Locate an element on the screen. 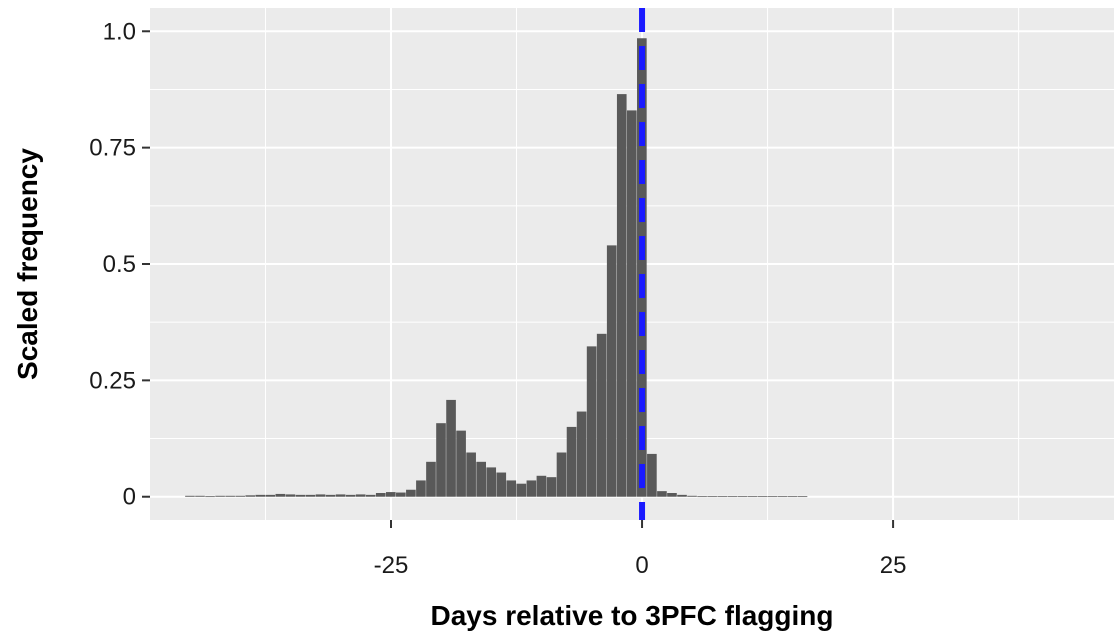 Image resolution: width=1114 pixels, height=639 pixels. y-tick-label: 0.5 is located at coordinates (119, 264).